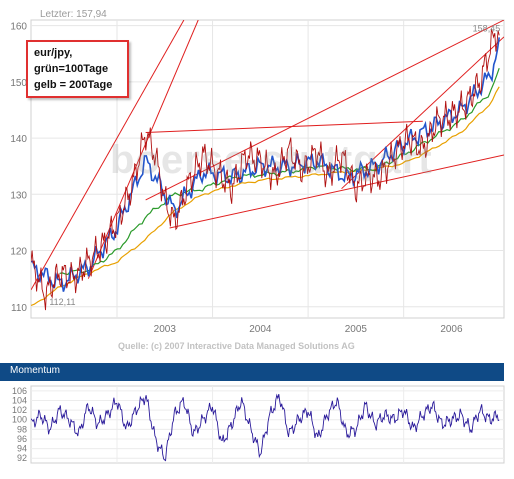 Image resolution: width=514 pixels, height=479 pixels. I want to click on last-price-label: Letzter: 157,94, so click(73, 14).